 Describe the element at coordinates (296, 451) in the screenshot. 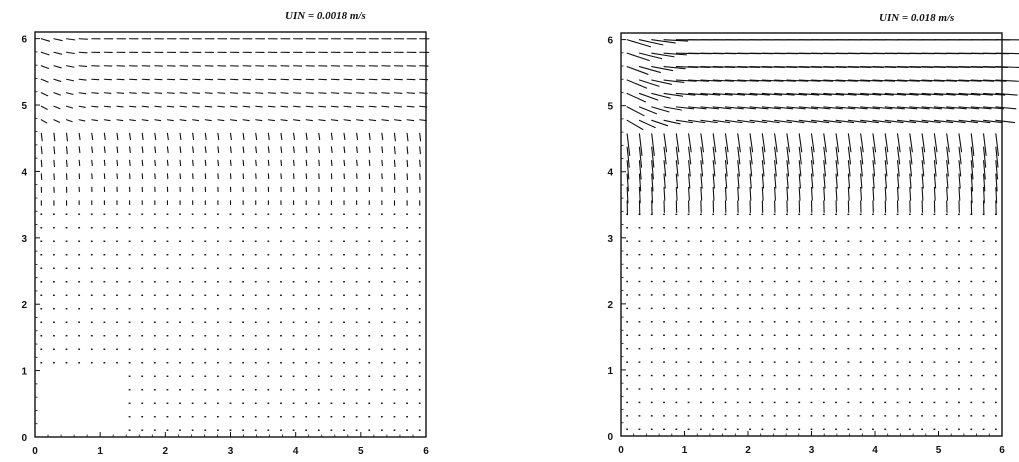

I see `x-tick-label: 4` at that location.